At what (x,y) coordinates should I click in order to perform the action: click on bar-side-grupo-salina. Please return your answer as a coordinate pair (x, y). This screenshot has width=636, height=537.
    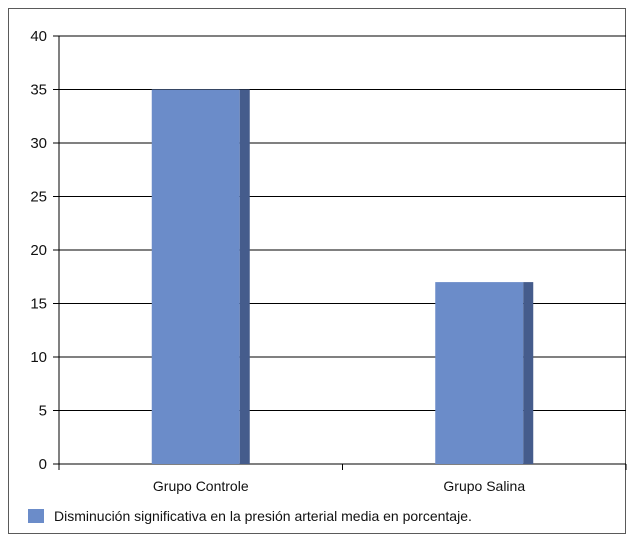
    Looking at the image, I should click on (528, 373).